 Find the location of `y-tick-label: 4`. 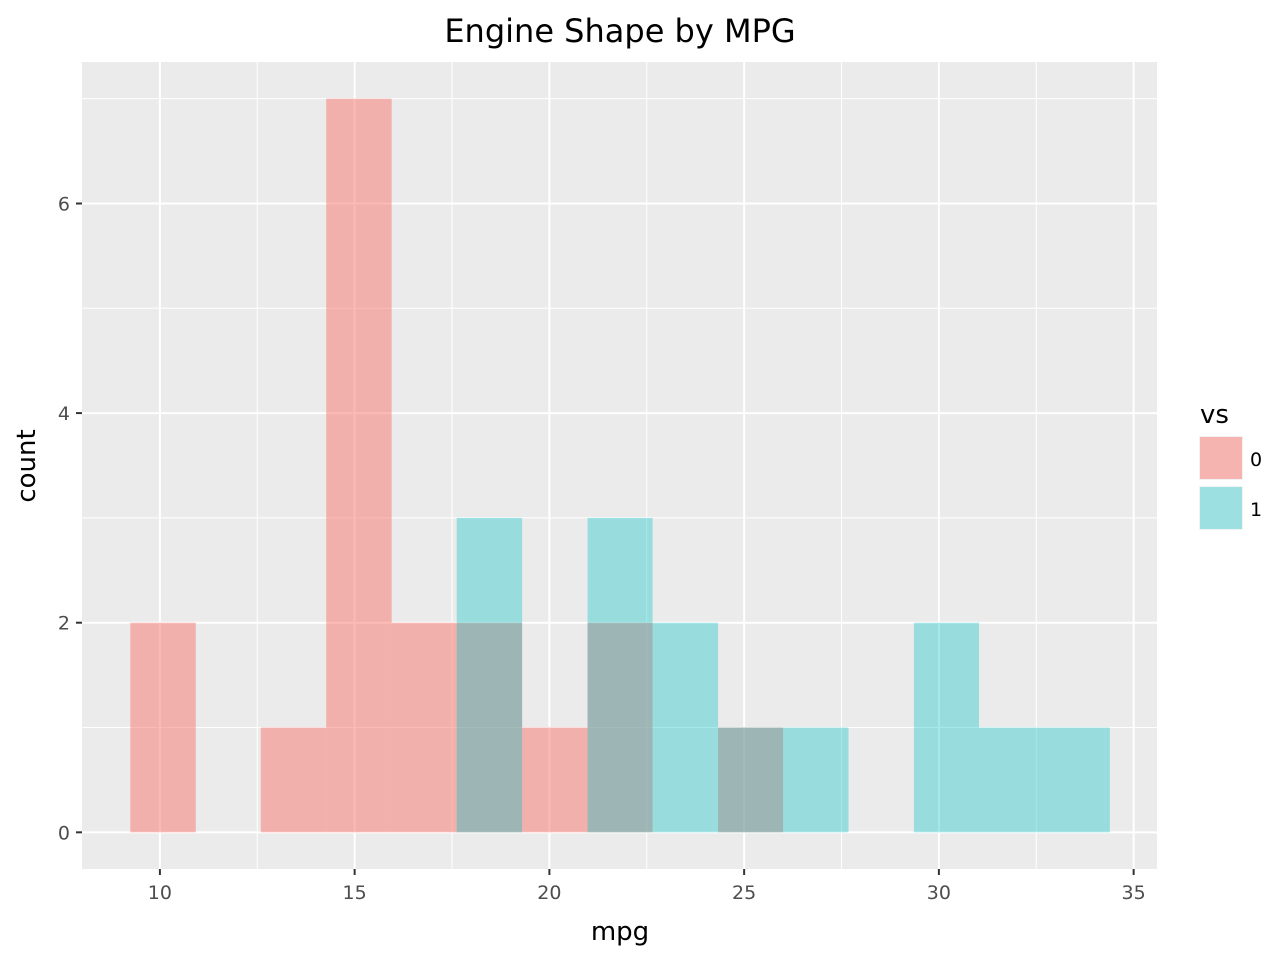

y-tick-label: 4 is located at coordinates (64, 414).